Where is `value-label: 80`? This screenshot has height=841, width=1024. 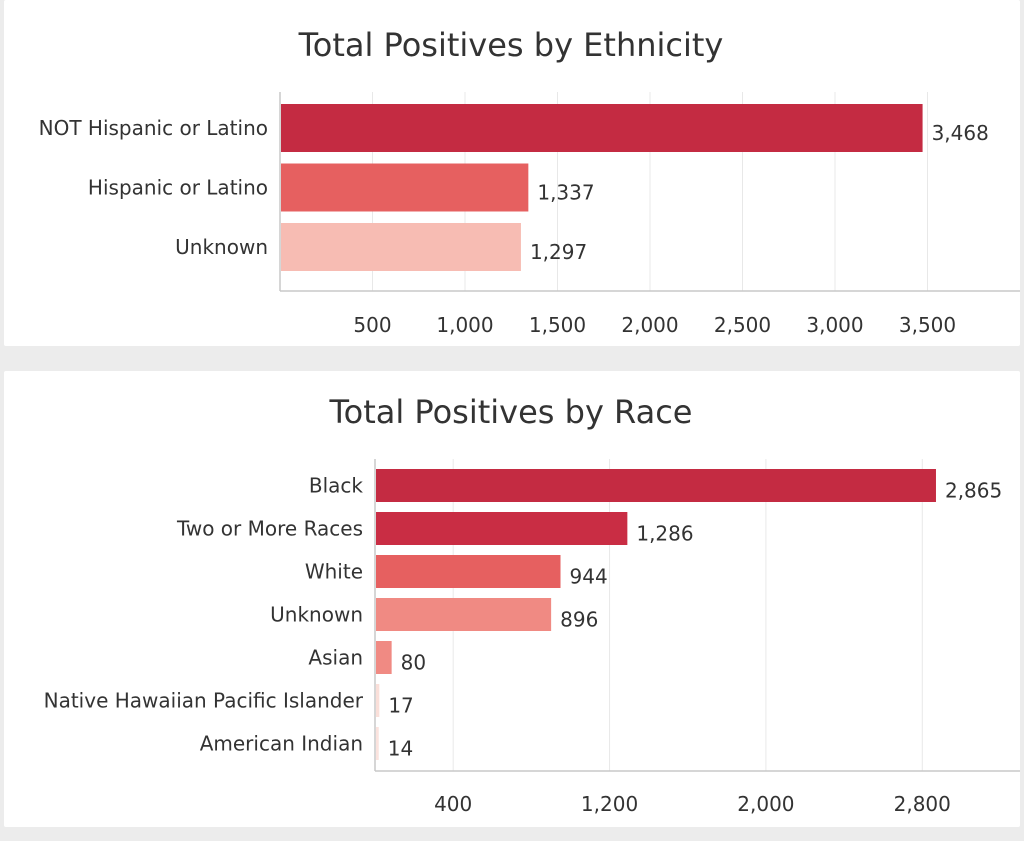 value-label: 80 is located at coordinates (413, 663).